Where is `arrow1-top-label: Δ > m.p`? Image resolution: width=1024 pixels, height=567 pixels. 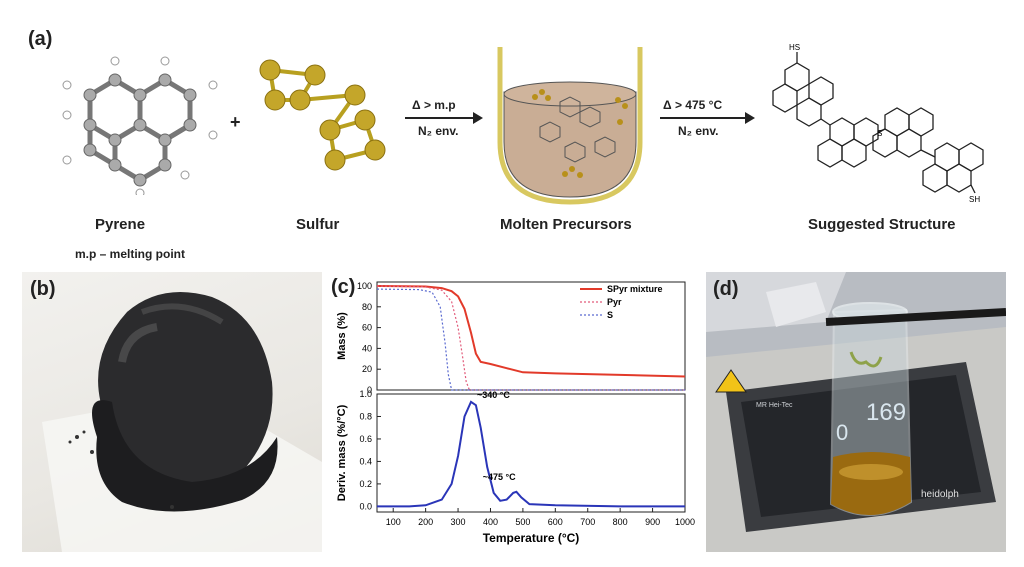 arrow1-top-label: Δ > m.p is located at coordinates (434, 105).